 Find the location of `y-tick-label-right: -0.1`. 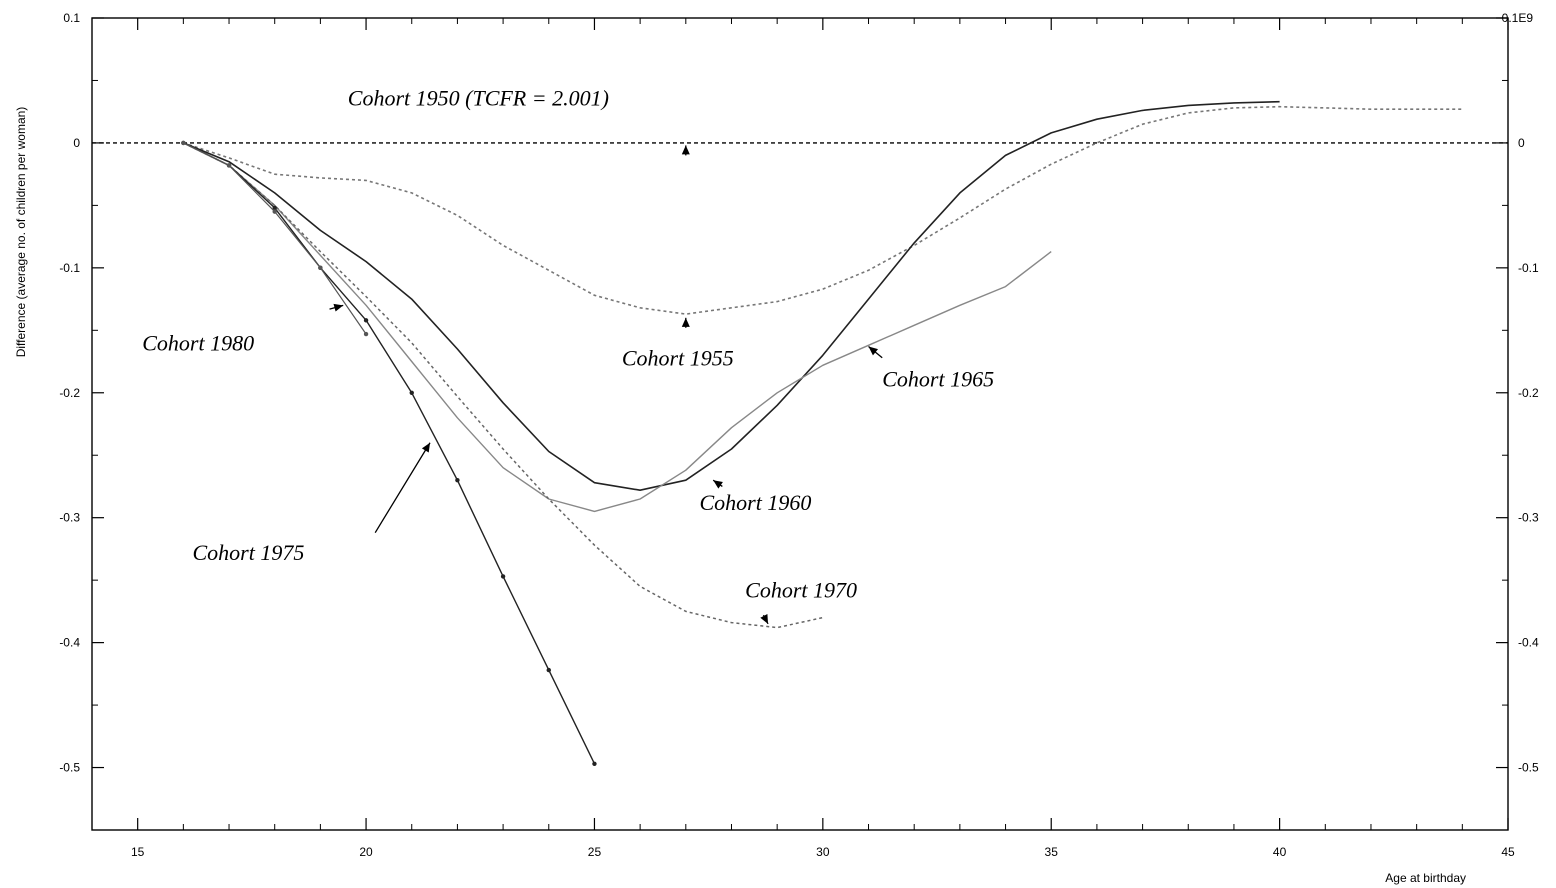

y-tick-label-right: -0.1 is located at coordinates (1528, 268).